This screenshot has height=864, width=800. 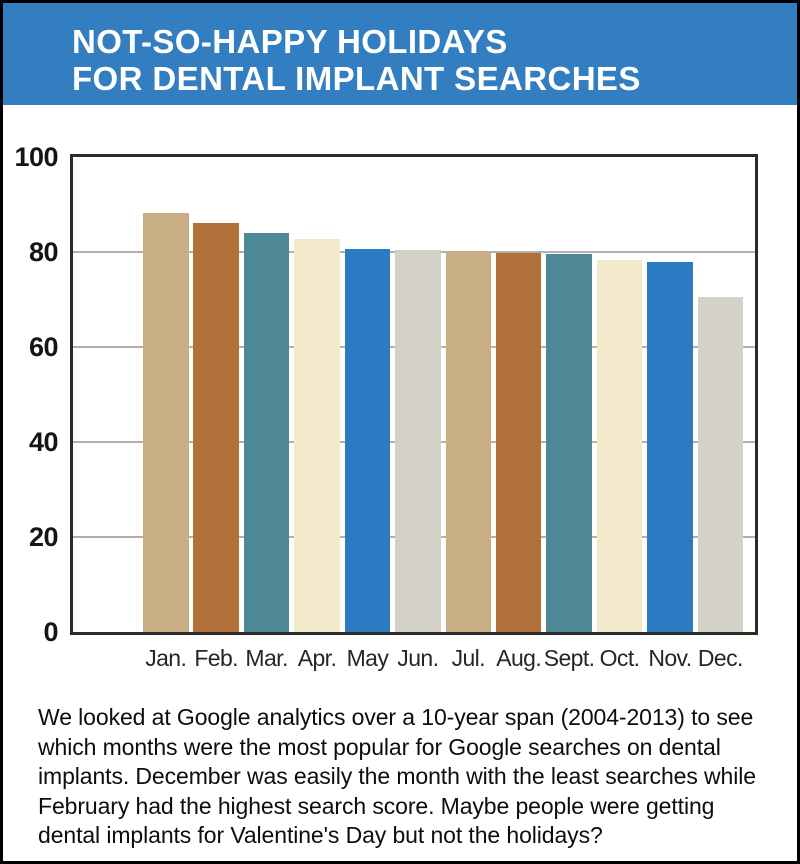 I want to click on x-tick-label-apr: Apr., so click(x=317, y=658).